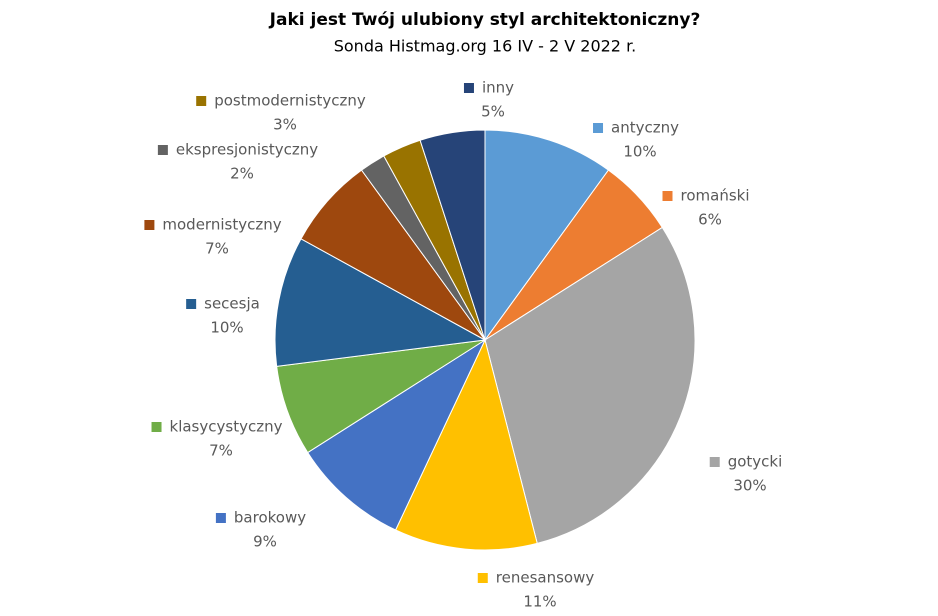  I want to click on slice-label: secesja, so click(232, 304).